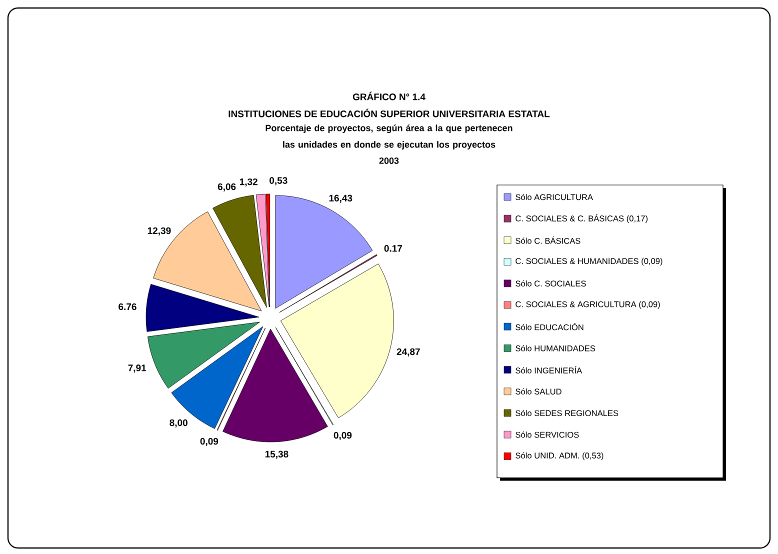 The width and height of the screenshot is (778, 554). Describe the element at coordinates (393, 248) in the screenshot. I see `data-label: 0.17` at that location.